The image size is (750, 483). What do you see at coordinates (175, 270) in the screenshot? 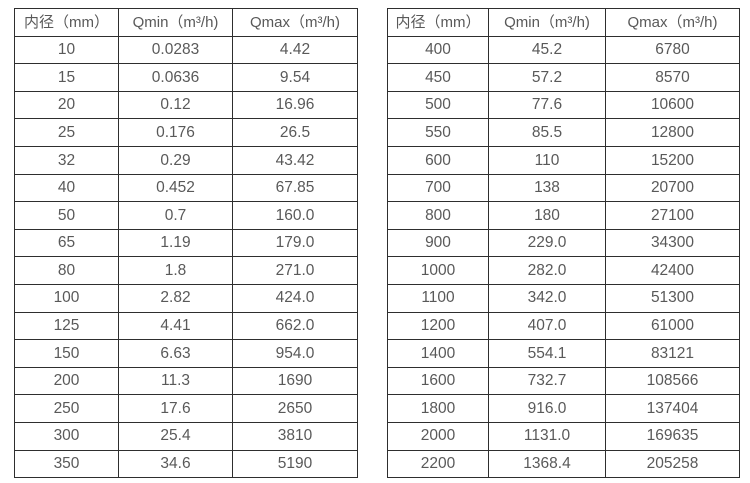
I see `table-cell: 1.8` at bounding box center [175, 270].